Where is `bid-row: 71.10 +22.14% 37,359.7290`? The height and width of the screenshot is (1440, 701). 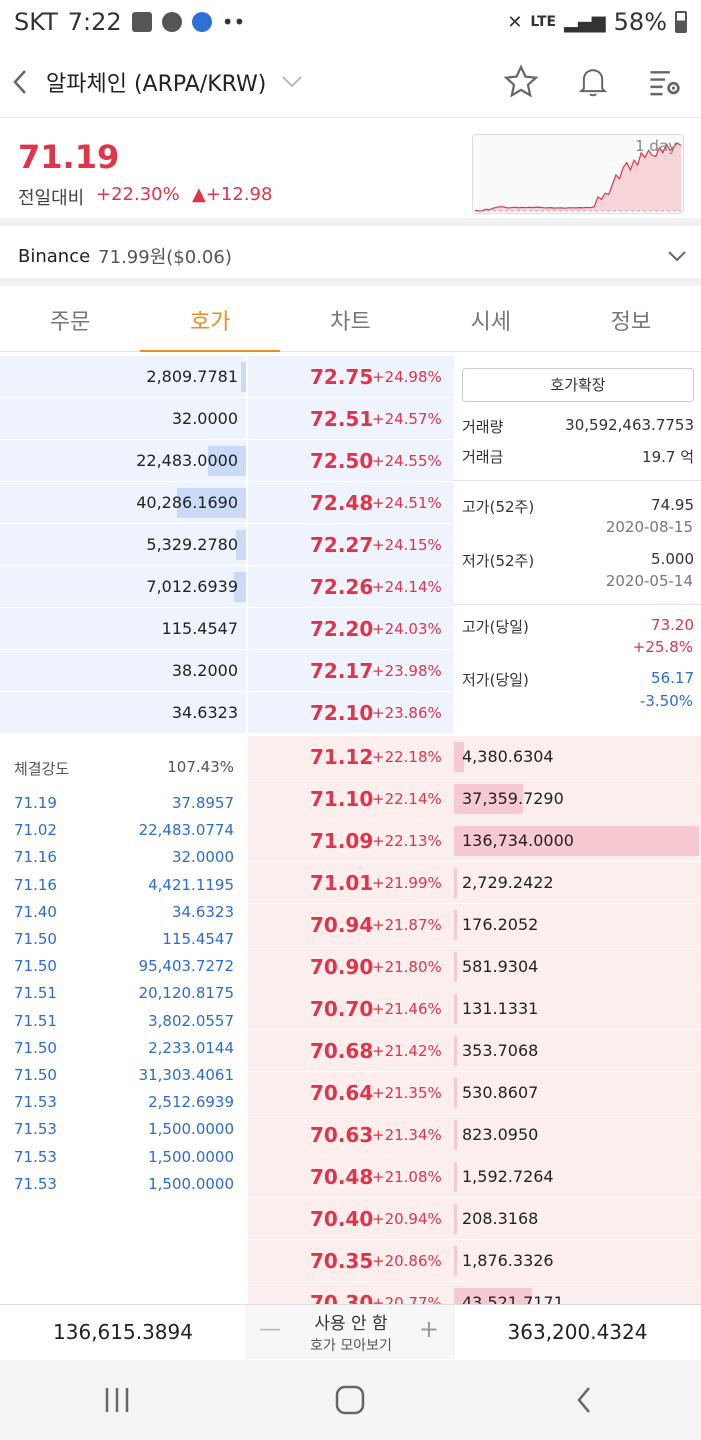 bid-row: 71.10 +22.14% 37,359.7290 is located at coordinates (350, 799).